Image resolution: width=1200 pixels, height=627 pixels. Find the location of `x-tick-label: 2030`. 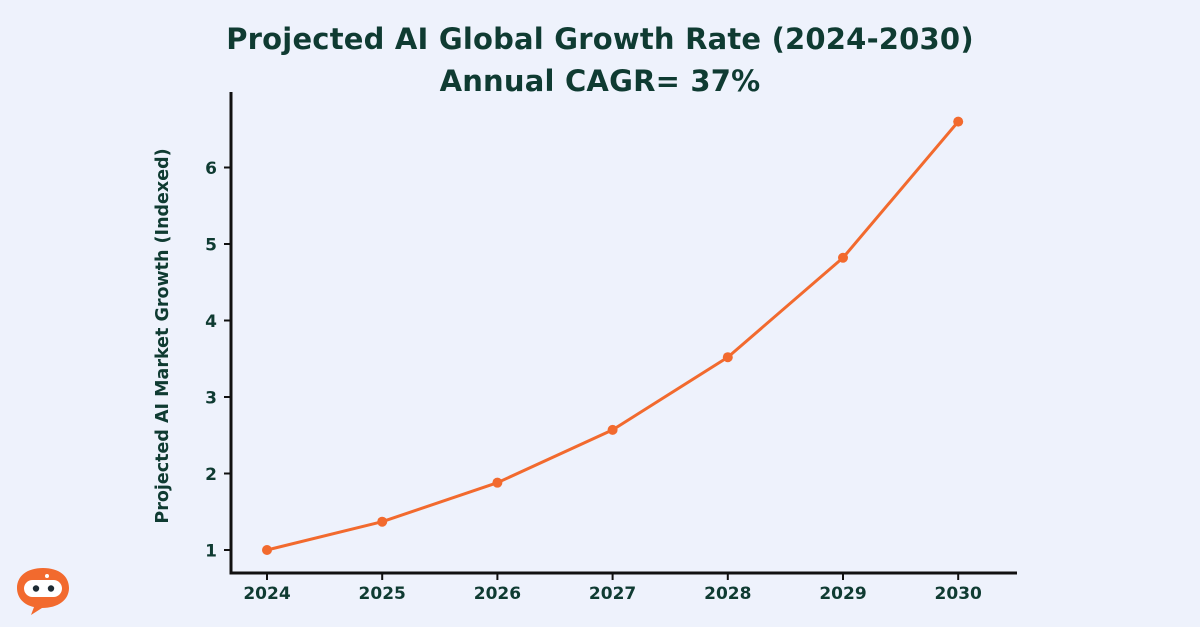

x-tick-label: 2030 is located at coordinates (958, 594).